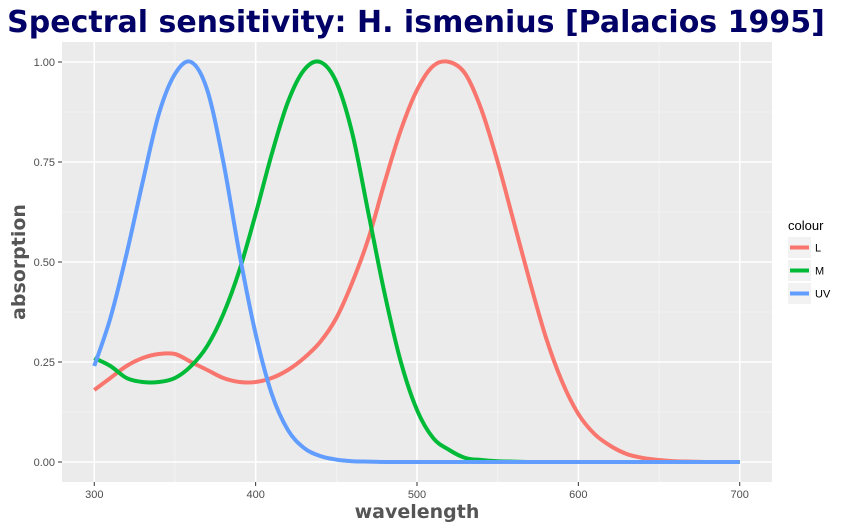  What do you see at coordinates (19, 262) in the screenshot?
I see `y-axis-title: absorption` at bounding box center [19, 262].